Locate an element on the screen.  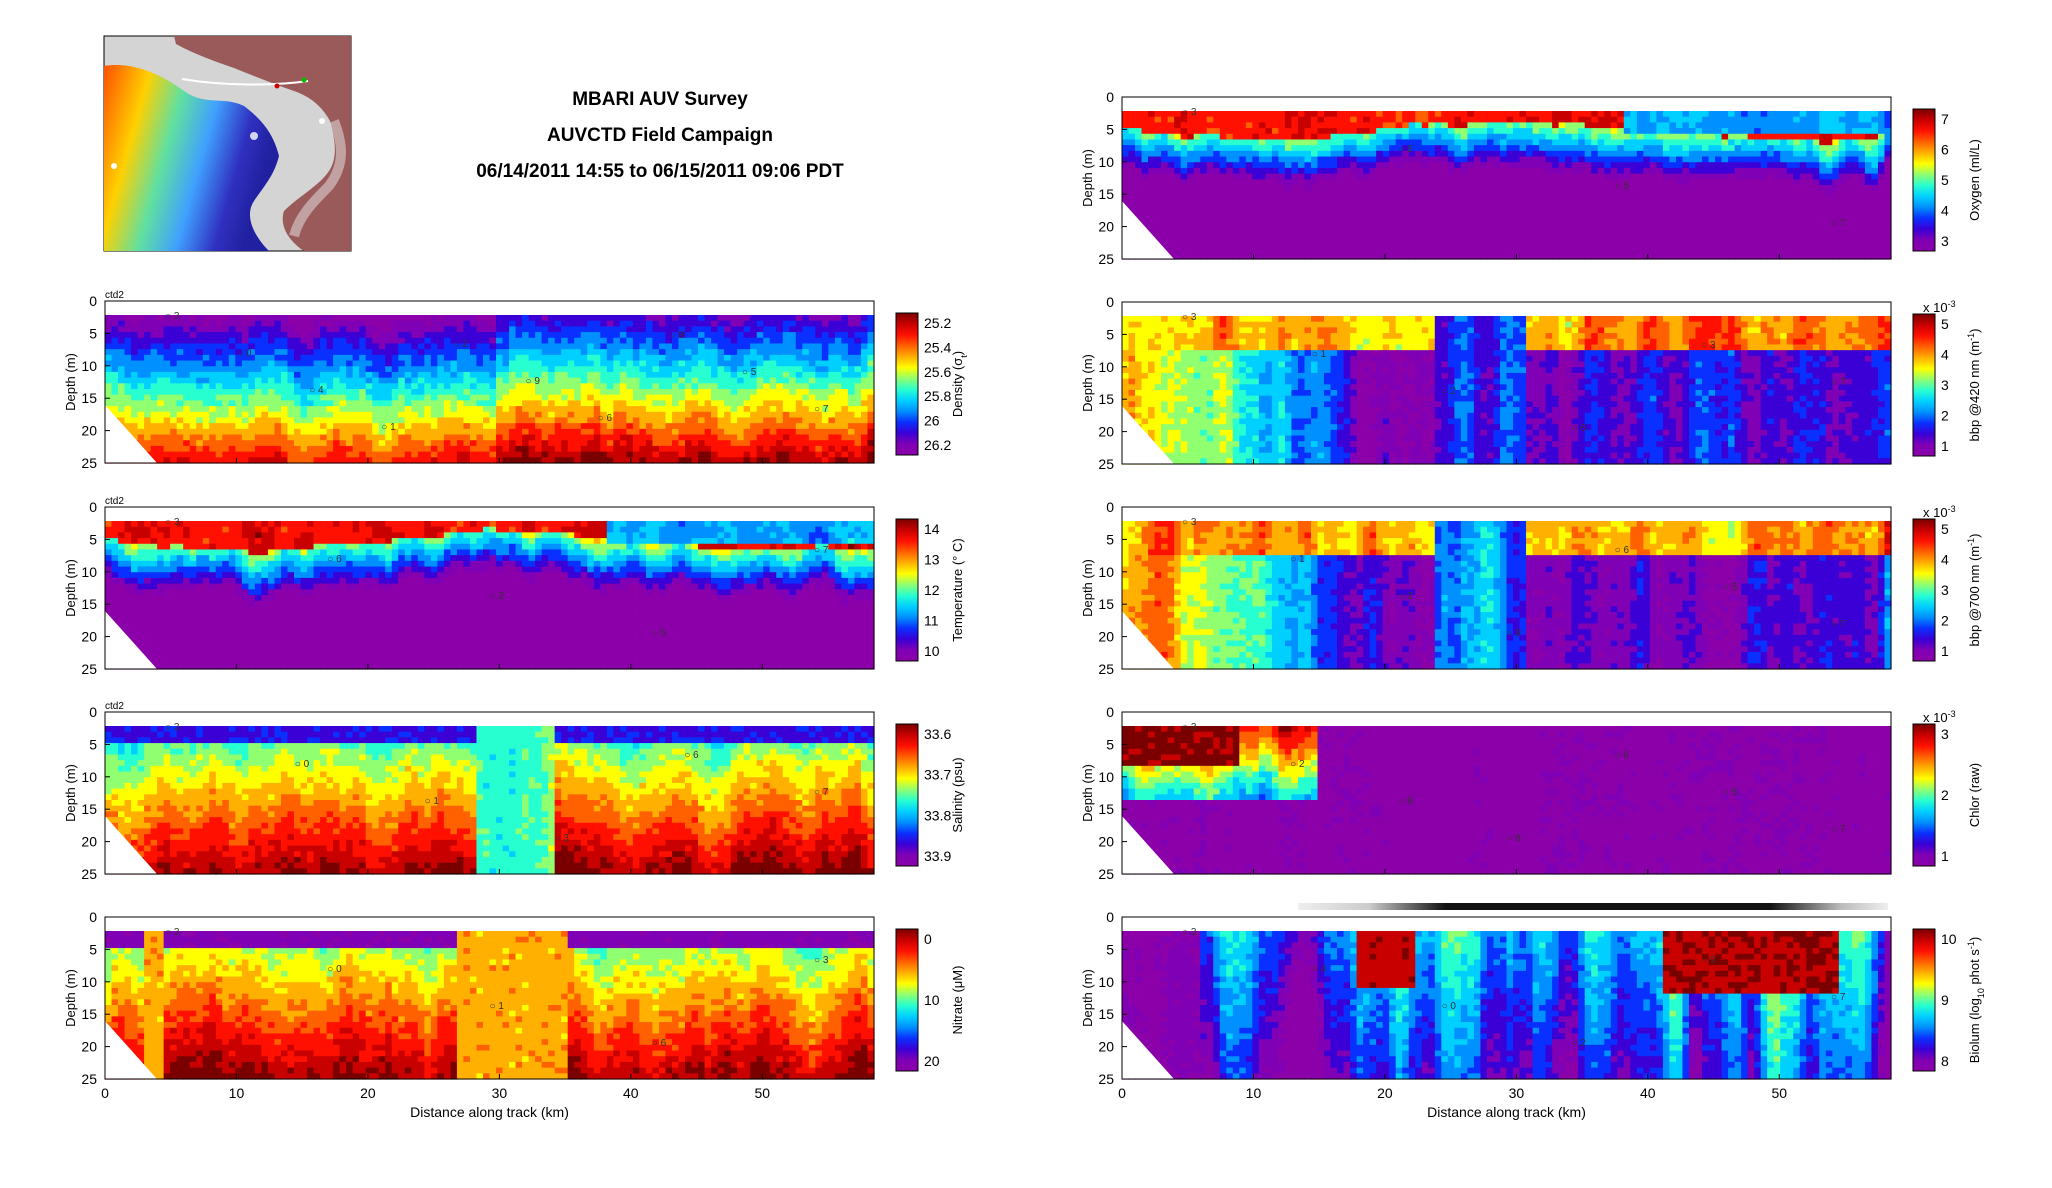
bbp700-heatmap-cells is located at coordinates (1507, 595).